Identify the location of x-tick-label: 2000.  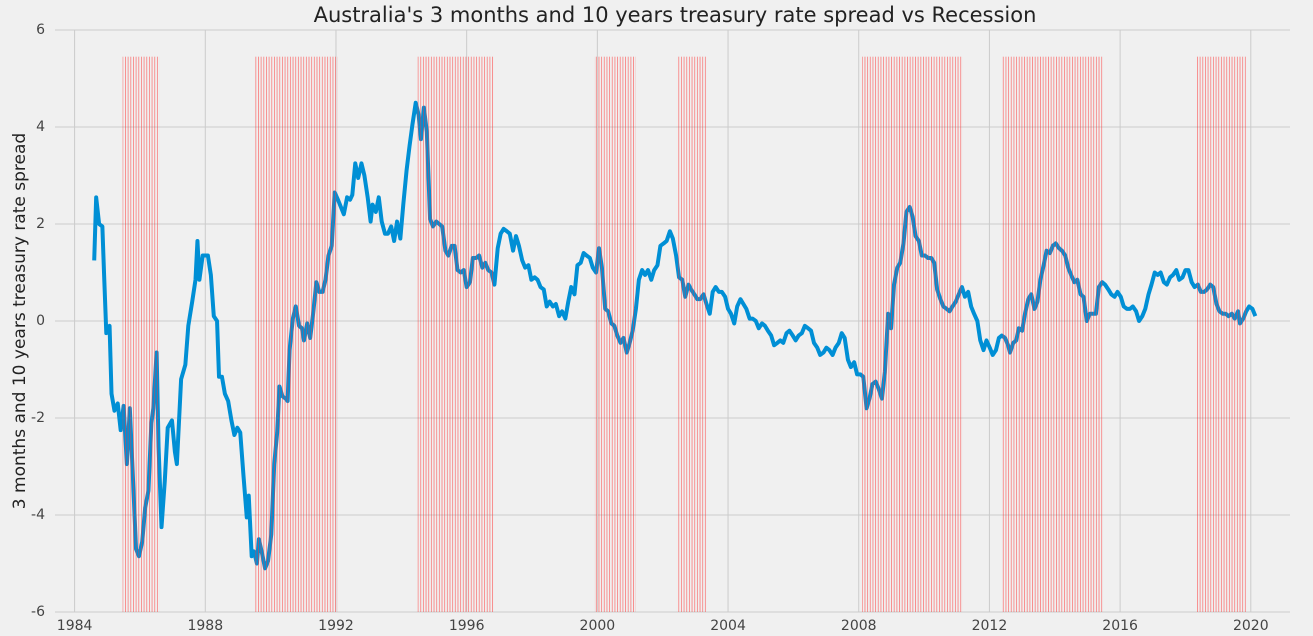
(598, 626).